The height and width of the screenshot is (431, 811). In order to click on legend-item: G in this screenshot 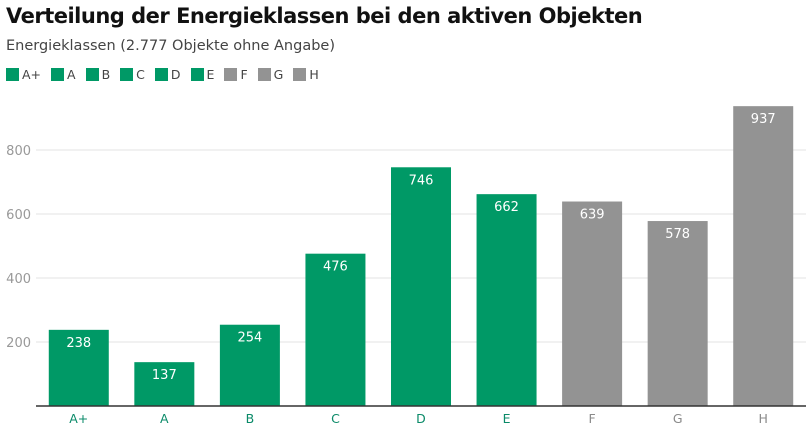, I will do `click(270, 74)`.